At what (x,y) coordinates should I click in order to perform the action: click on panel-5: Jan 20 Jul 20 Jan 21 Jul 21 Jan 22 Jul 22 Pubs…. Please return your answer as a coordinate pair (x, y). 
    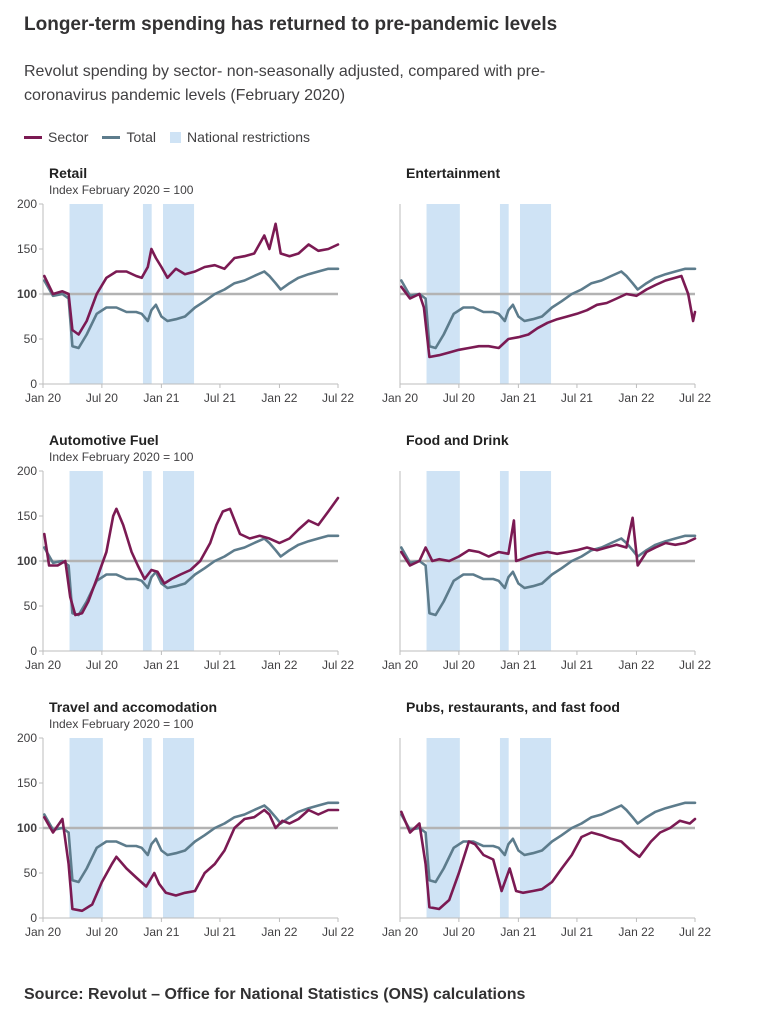
    Looking at the image, I should click on (546, 819).